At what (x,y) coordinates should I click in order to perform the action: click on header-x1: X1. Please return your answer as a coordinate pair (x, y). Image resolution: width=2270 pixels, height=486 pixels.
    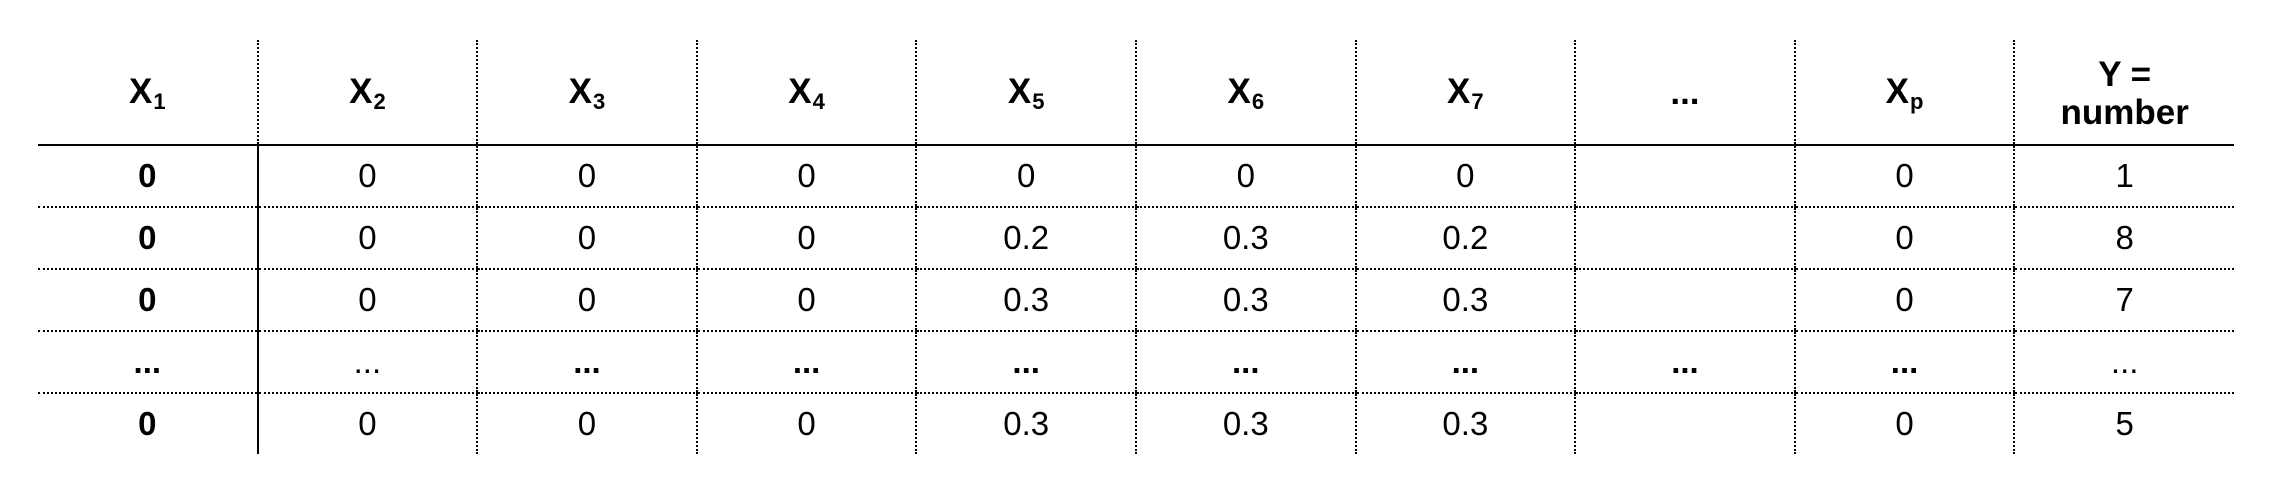
    Looking at the image, I should click on (148, 93).